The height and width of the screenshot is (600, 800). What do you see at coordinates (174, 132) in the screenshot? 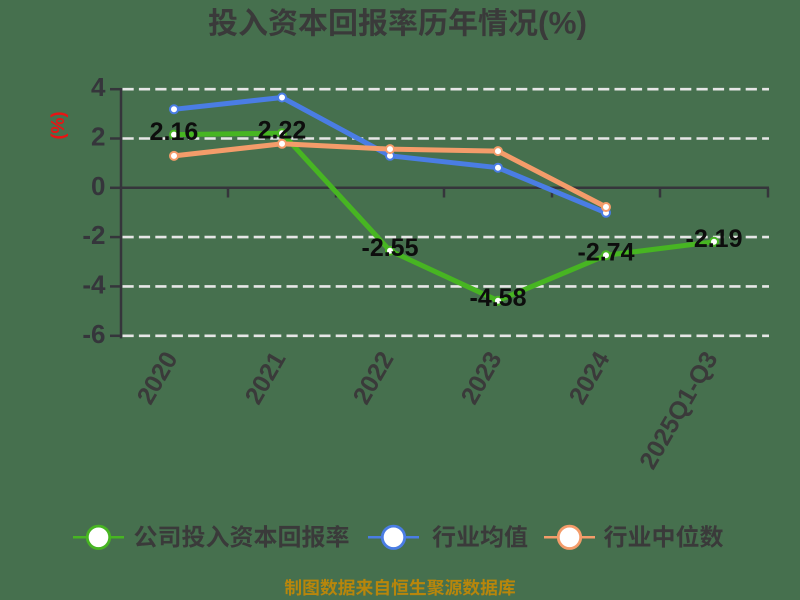
I see `svg-text: 2.16` at bounding box center [174, 132].